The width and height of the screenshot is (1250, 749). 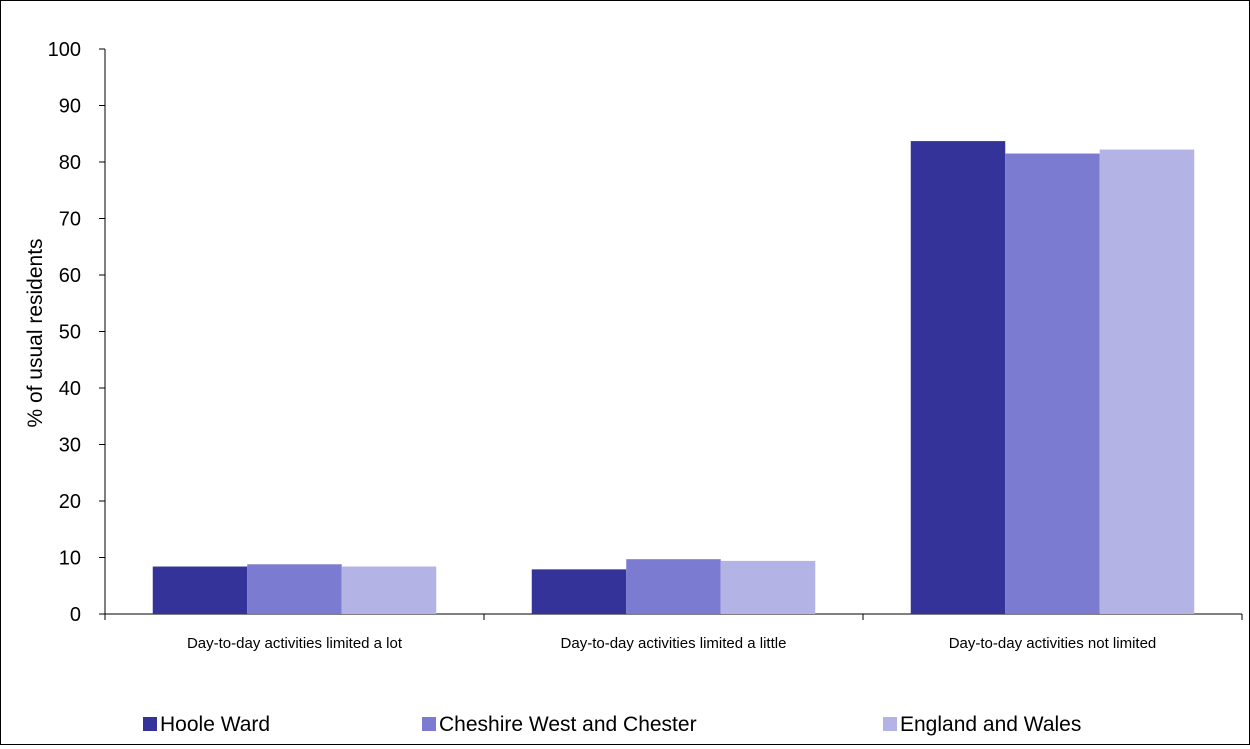 What do you see at coordinates (64, 50) in the screenshot?
I see `y-tick-label: 100` at bounding box center [64, 50].